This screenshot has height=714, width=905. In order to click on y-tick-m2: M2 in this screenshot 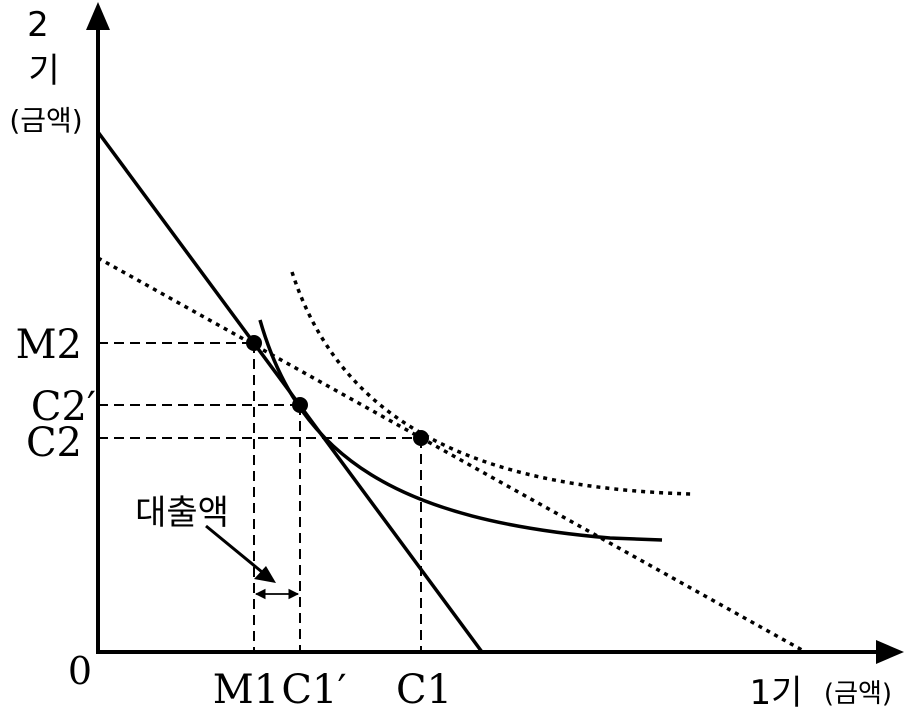, I will do `click(49, 345)`.